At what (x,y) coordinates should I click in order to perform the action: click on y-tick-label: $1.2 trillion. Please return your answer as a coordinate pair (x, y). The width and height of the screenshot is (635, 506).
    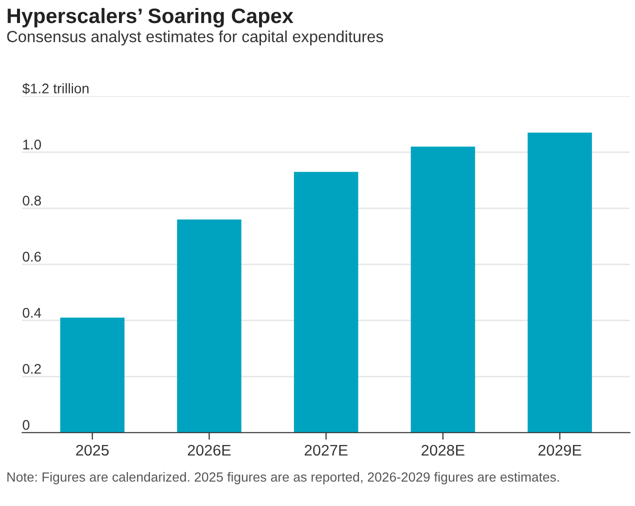
    Looking at the image, I should click on (55, 88).